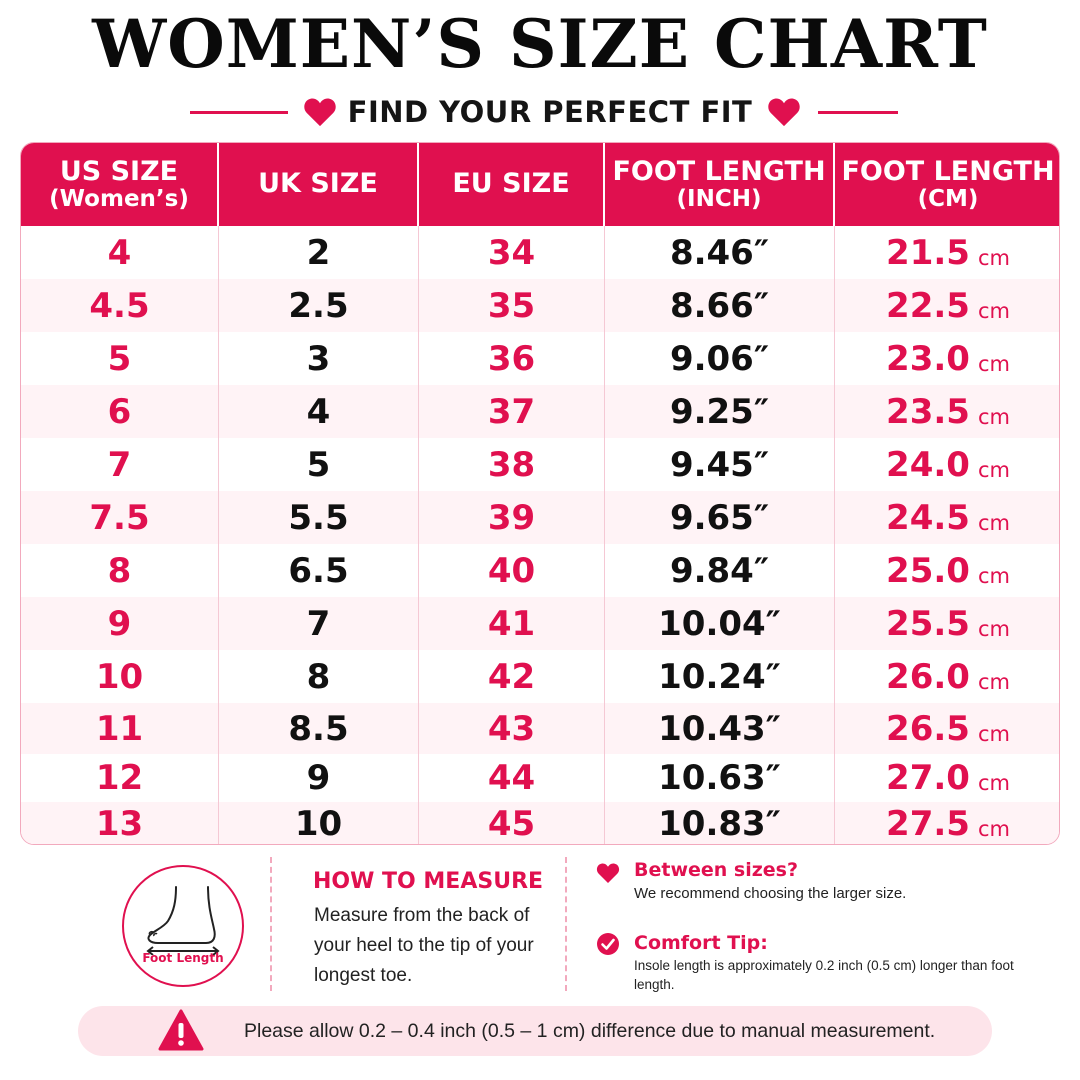  What do you see at coordinates (120, 517) in the screenshot?
I see `cell-us-size: 7.5` at bounding box center [120, 517].